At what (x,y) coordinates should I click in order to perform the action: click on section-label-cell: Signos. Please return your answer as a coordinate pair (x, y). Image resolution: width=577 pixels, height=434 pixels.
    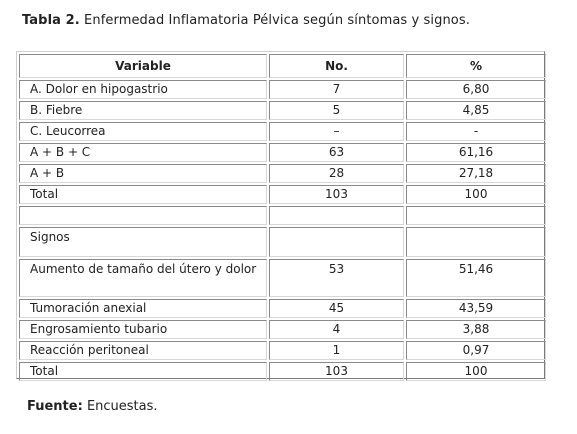
    Looking at the image, I should click on (143, 242).